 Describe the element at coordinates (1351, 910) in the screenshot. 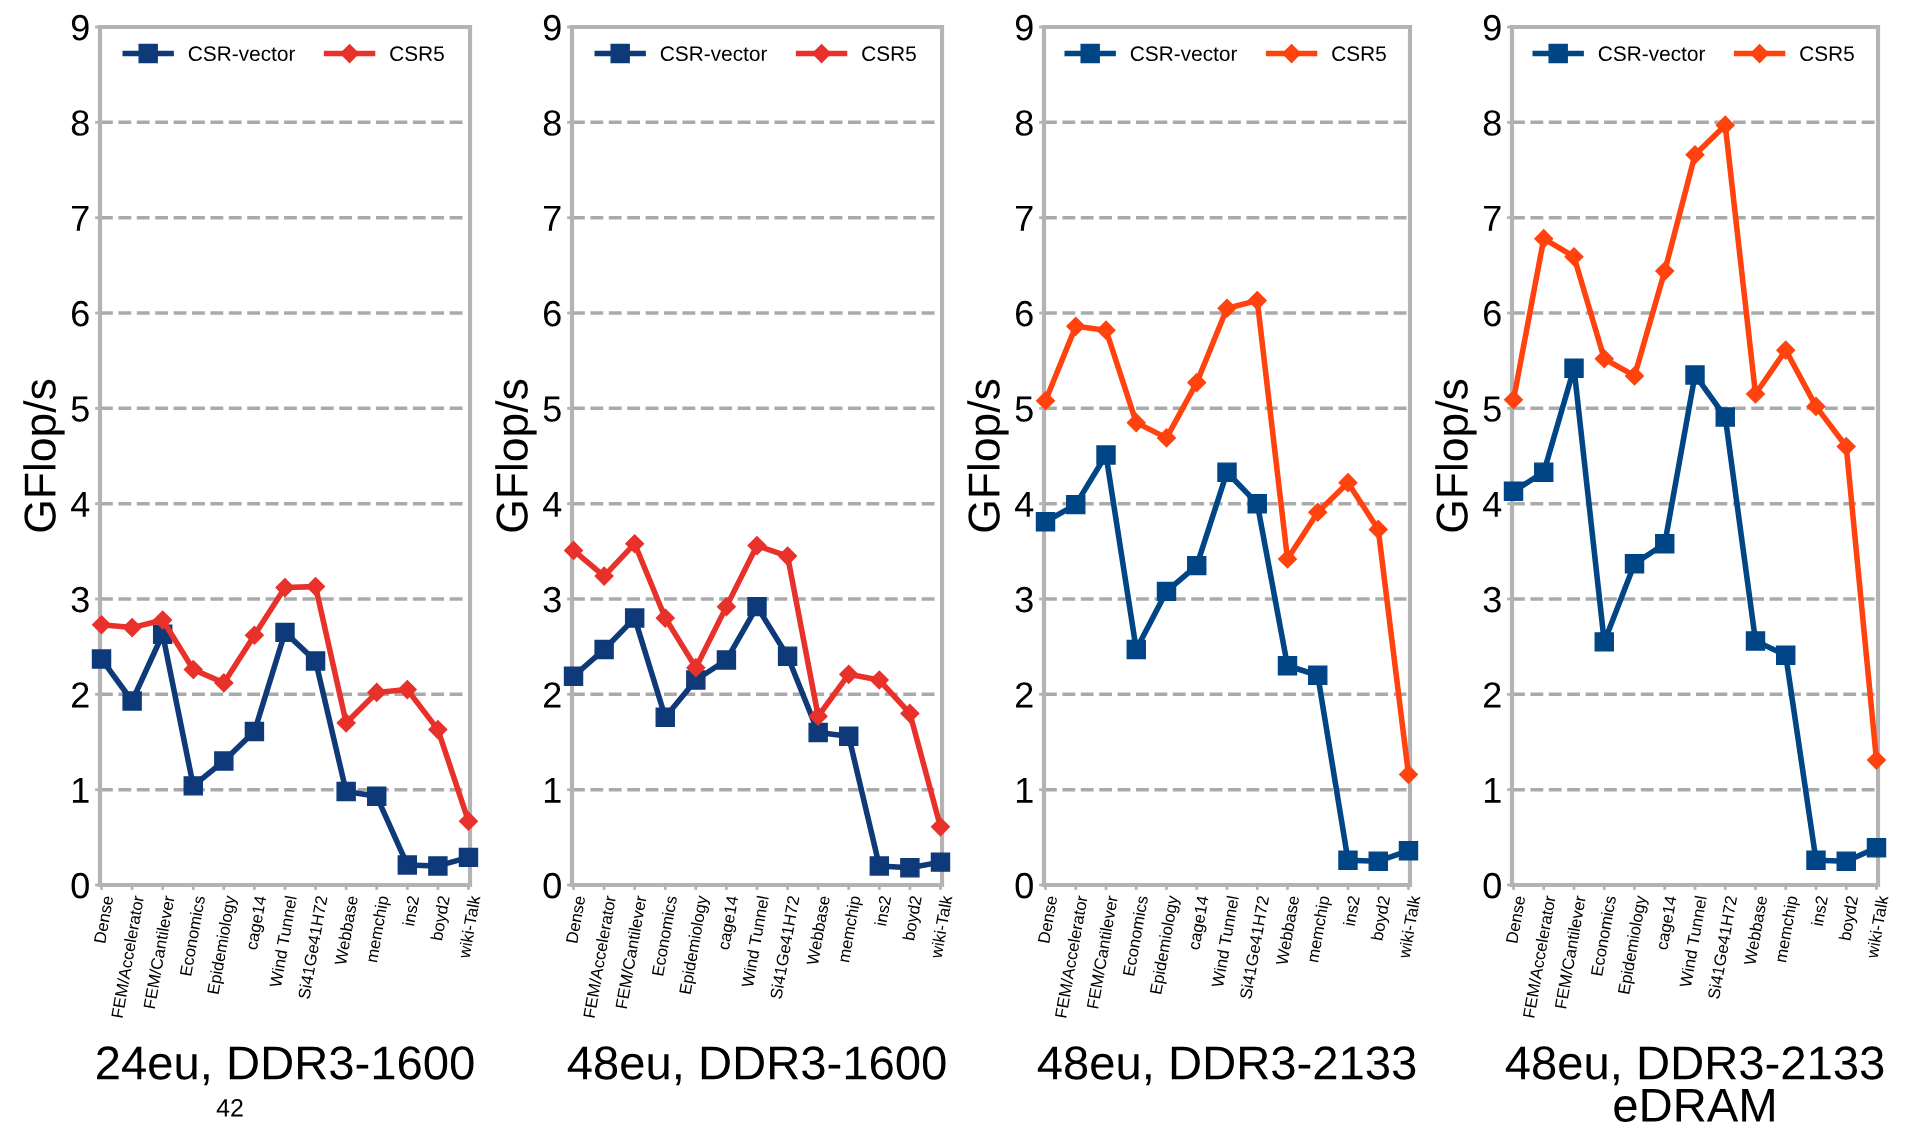

I see `x-tick-label: ins2` at that location.